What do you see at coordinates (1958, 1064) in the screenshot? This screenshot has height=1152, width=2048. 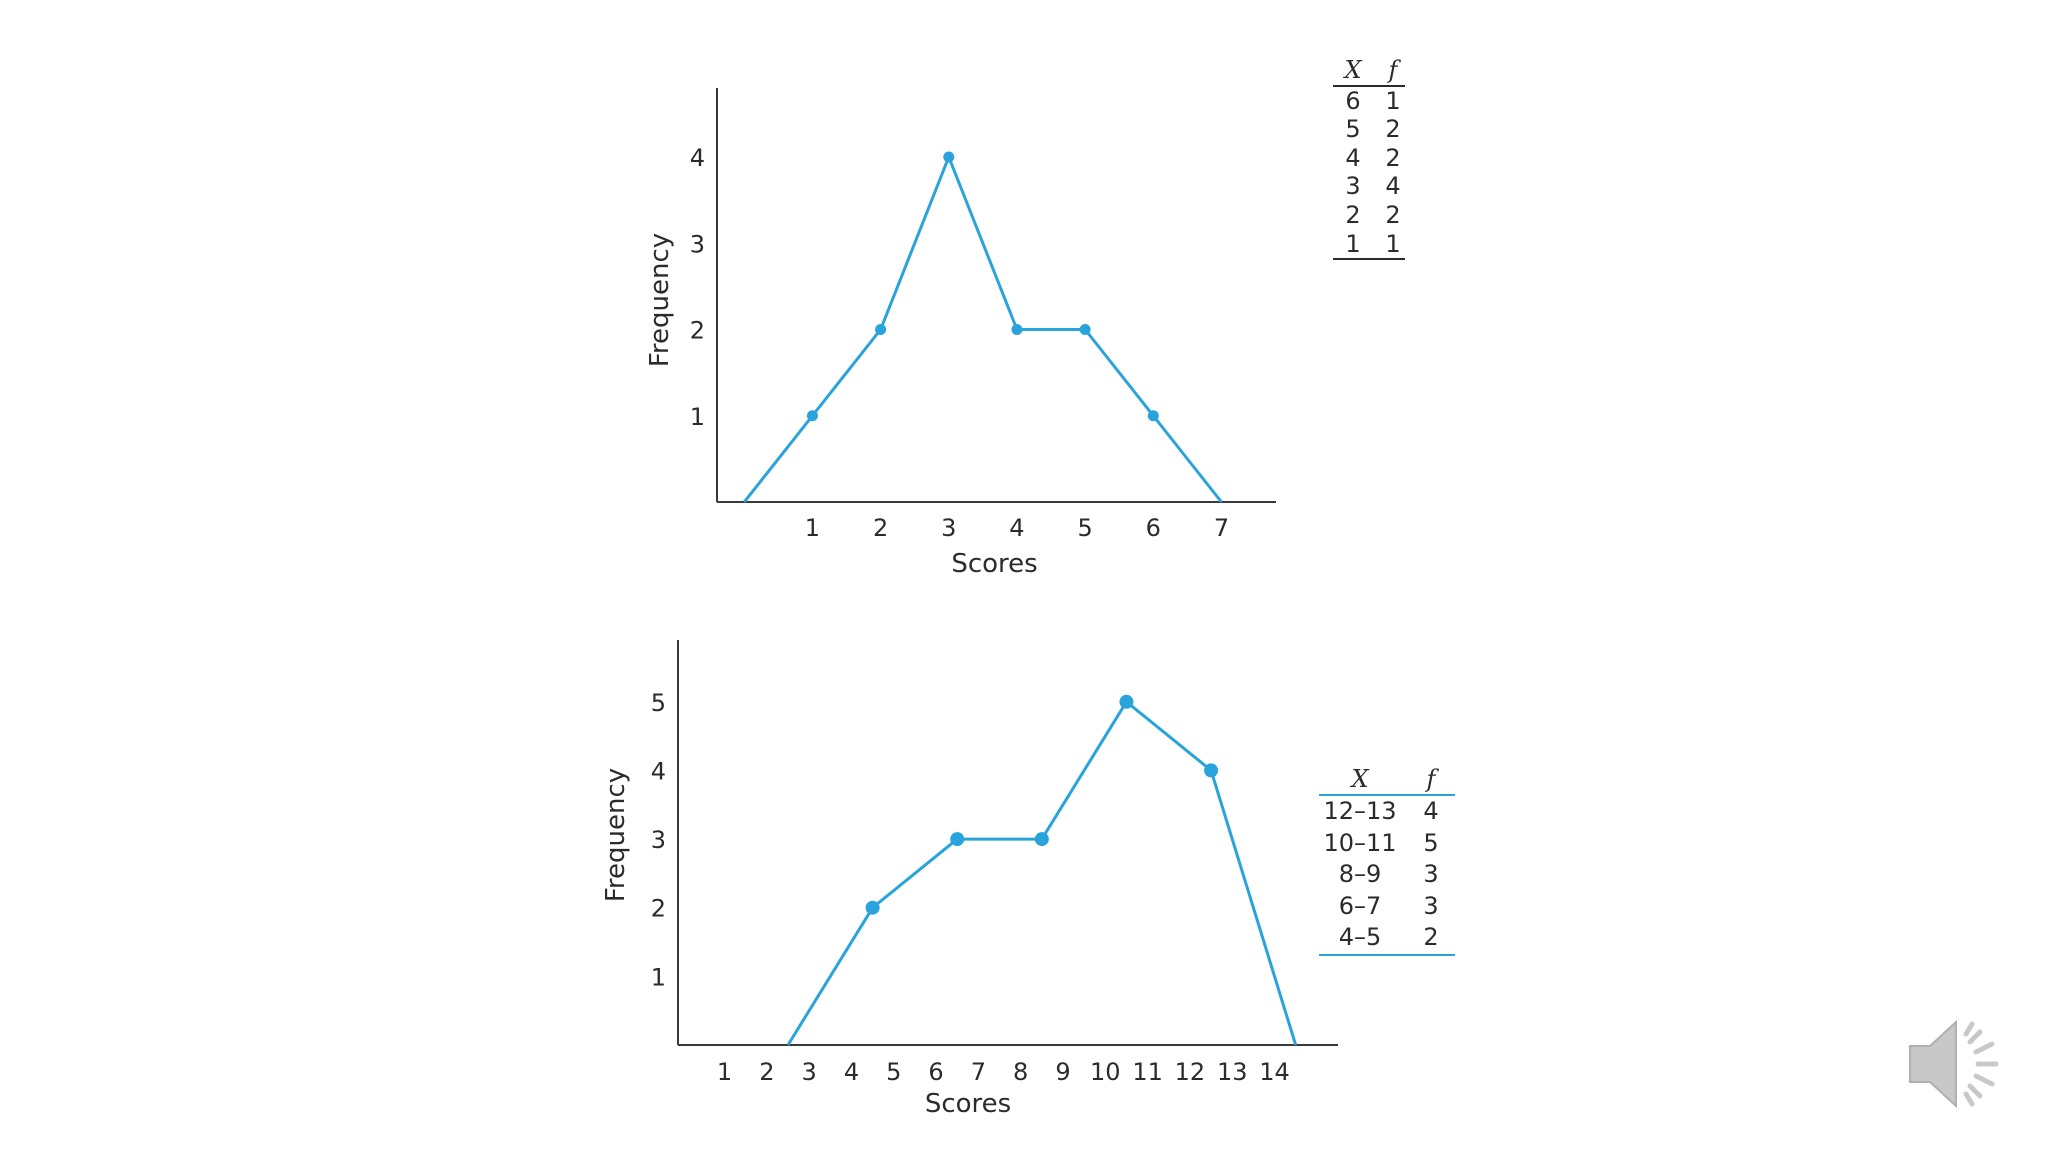 I see `speaker-icon` at bounding box center [1958, 1064].